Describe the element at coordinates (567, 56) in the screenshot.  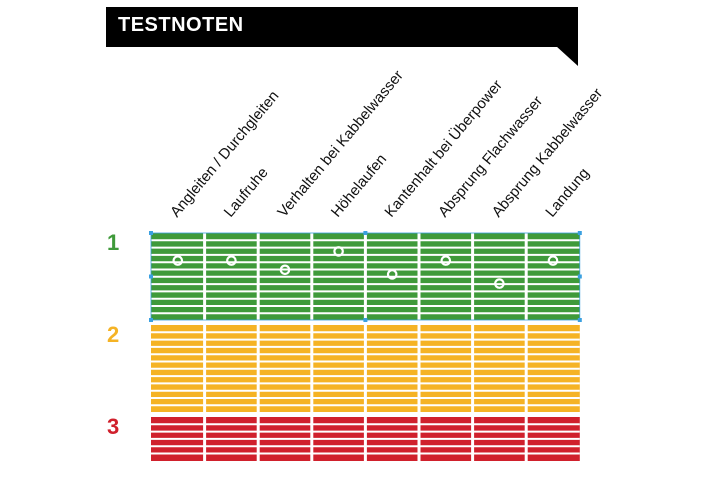
I see `title-bar-tab` at that location.